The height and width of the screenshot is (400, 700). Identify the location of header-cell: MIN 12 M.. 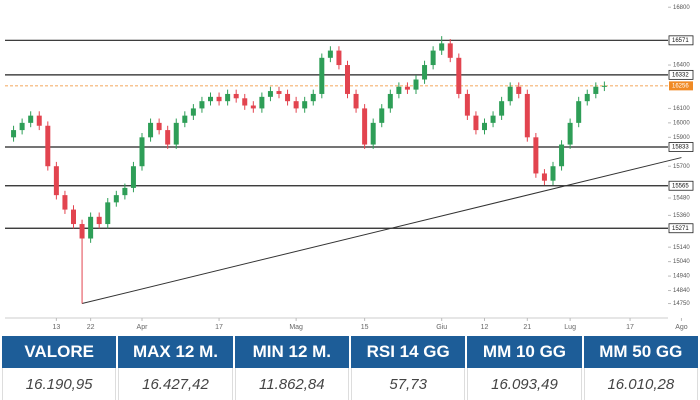
(291, 352).